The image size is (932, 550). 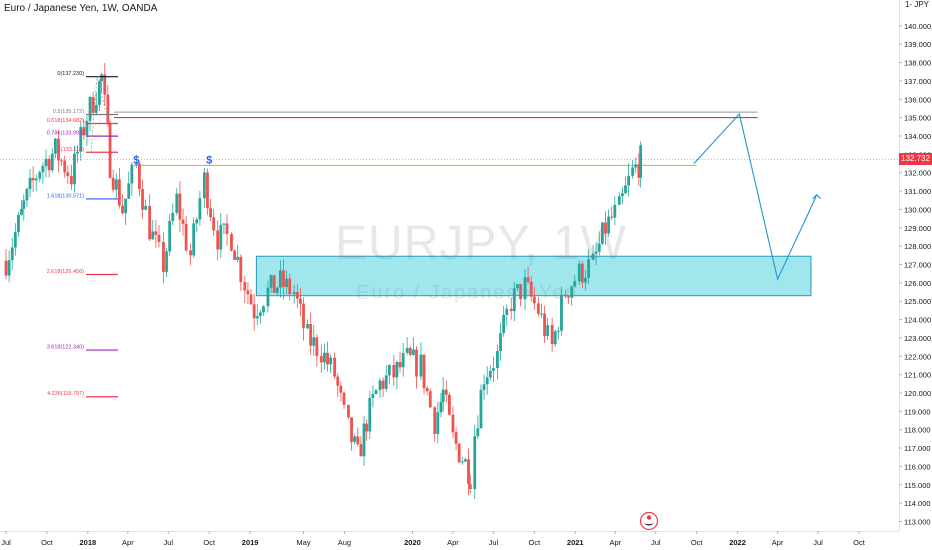 What do you see at coordinates (68, 112) in the screenshot?
I see `fib-level-label: 0.5(135.172)` at bounding box center [68, 112].